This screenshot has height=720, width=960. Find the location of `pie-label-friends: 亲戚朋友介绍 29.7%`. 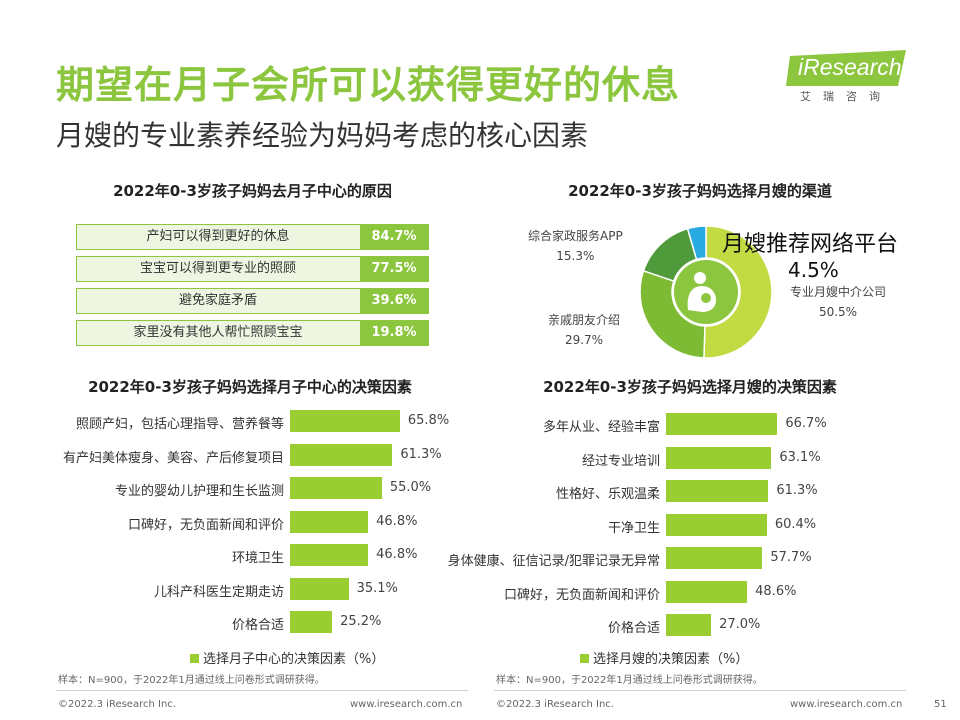

pie-label-friends: 亲戚朋友介绍 29.7% is located at coordinates (584, 330).